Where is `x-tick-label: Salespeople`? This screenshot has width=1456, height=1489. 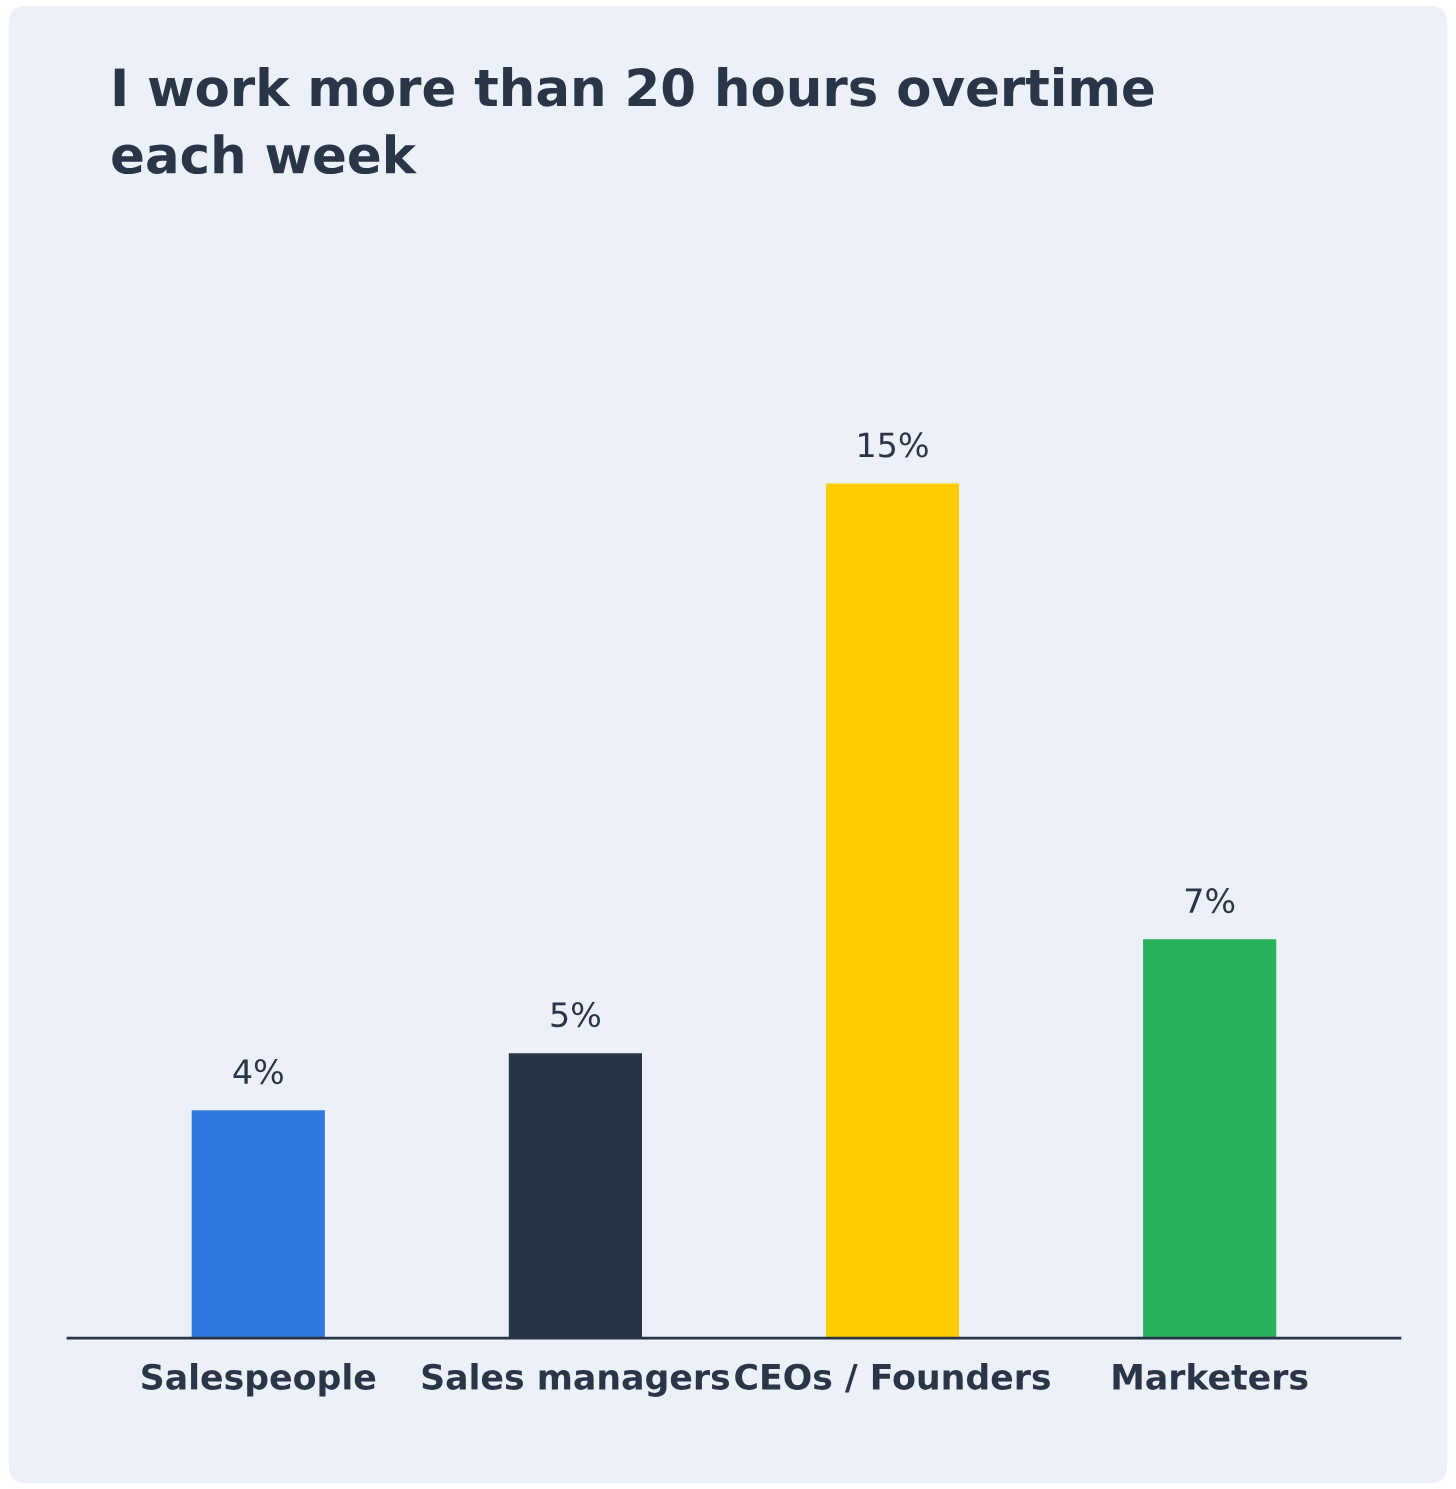 x-tick-label: Salespeople is located at coordinates (259, 1380).